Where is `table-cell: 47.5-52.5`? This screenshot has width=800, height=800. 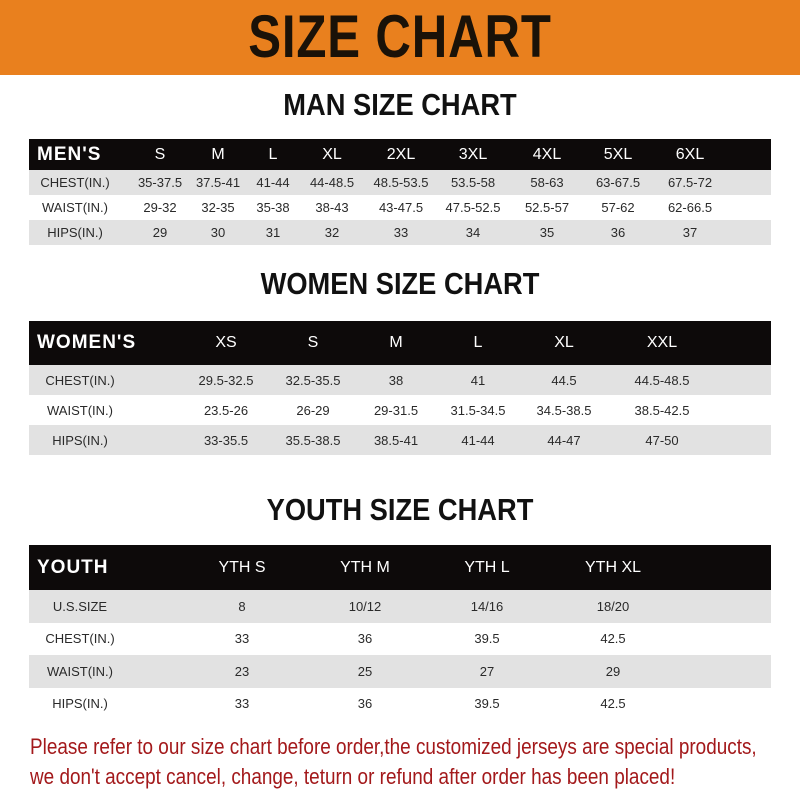
table-cell: 47.5-52.5 is located at coordinates (473, 207).